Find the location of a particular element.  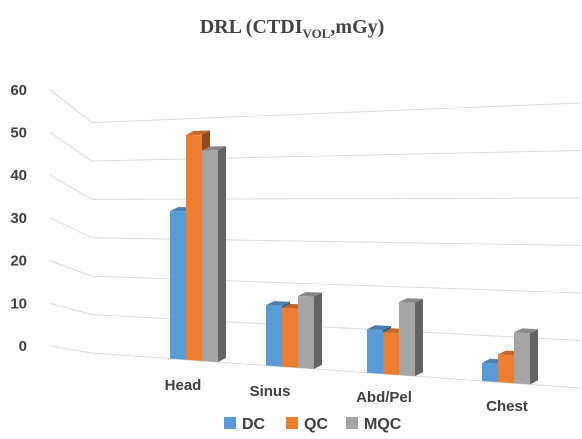

y-tick-label: 60 is located at coordinates (18, 90).